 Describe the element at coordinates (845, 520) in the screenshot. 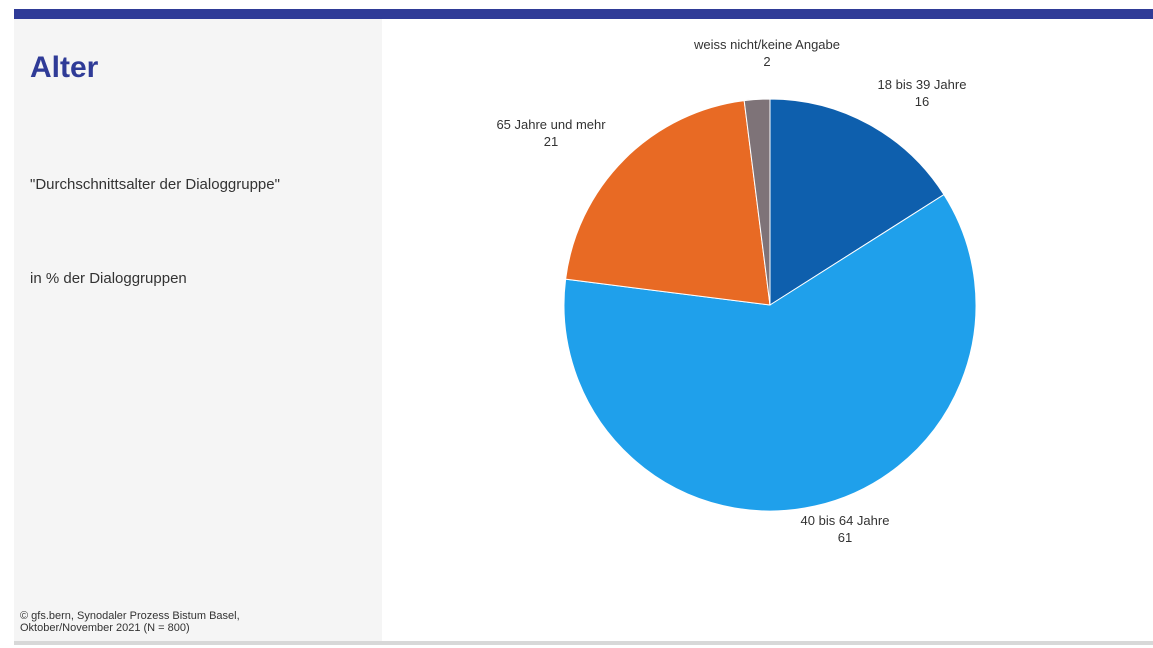

I see `slice-label-1: 40 bis 64 Jahre` at that location.